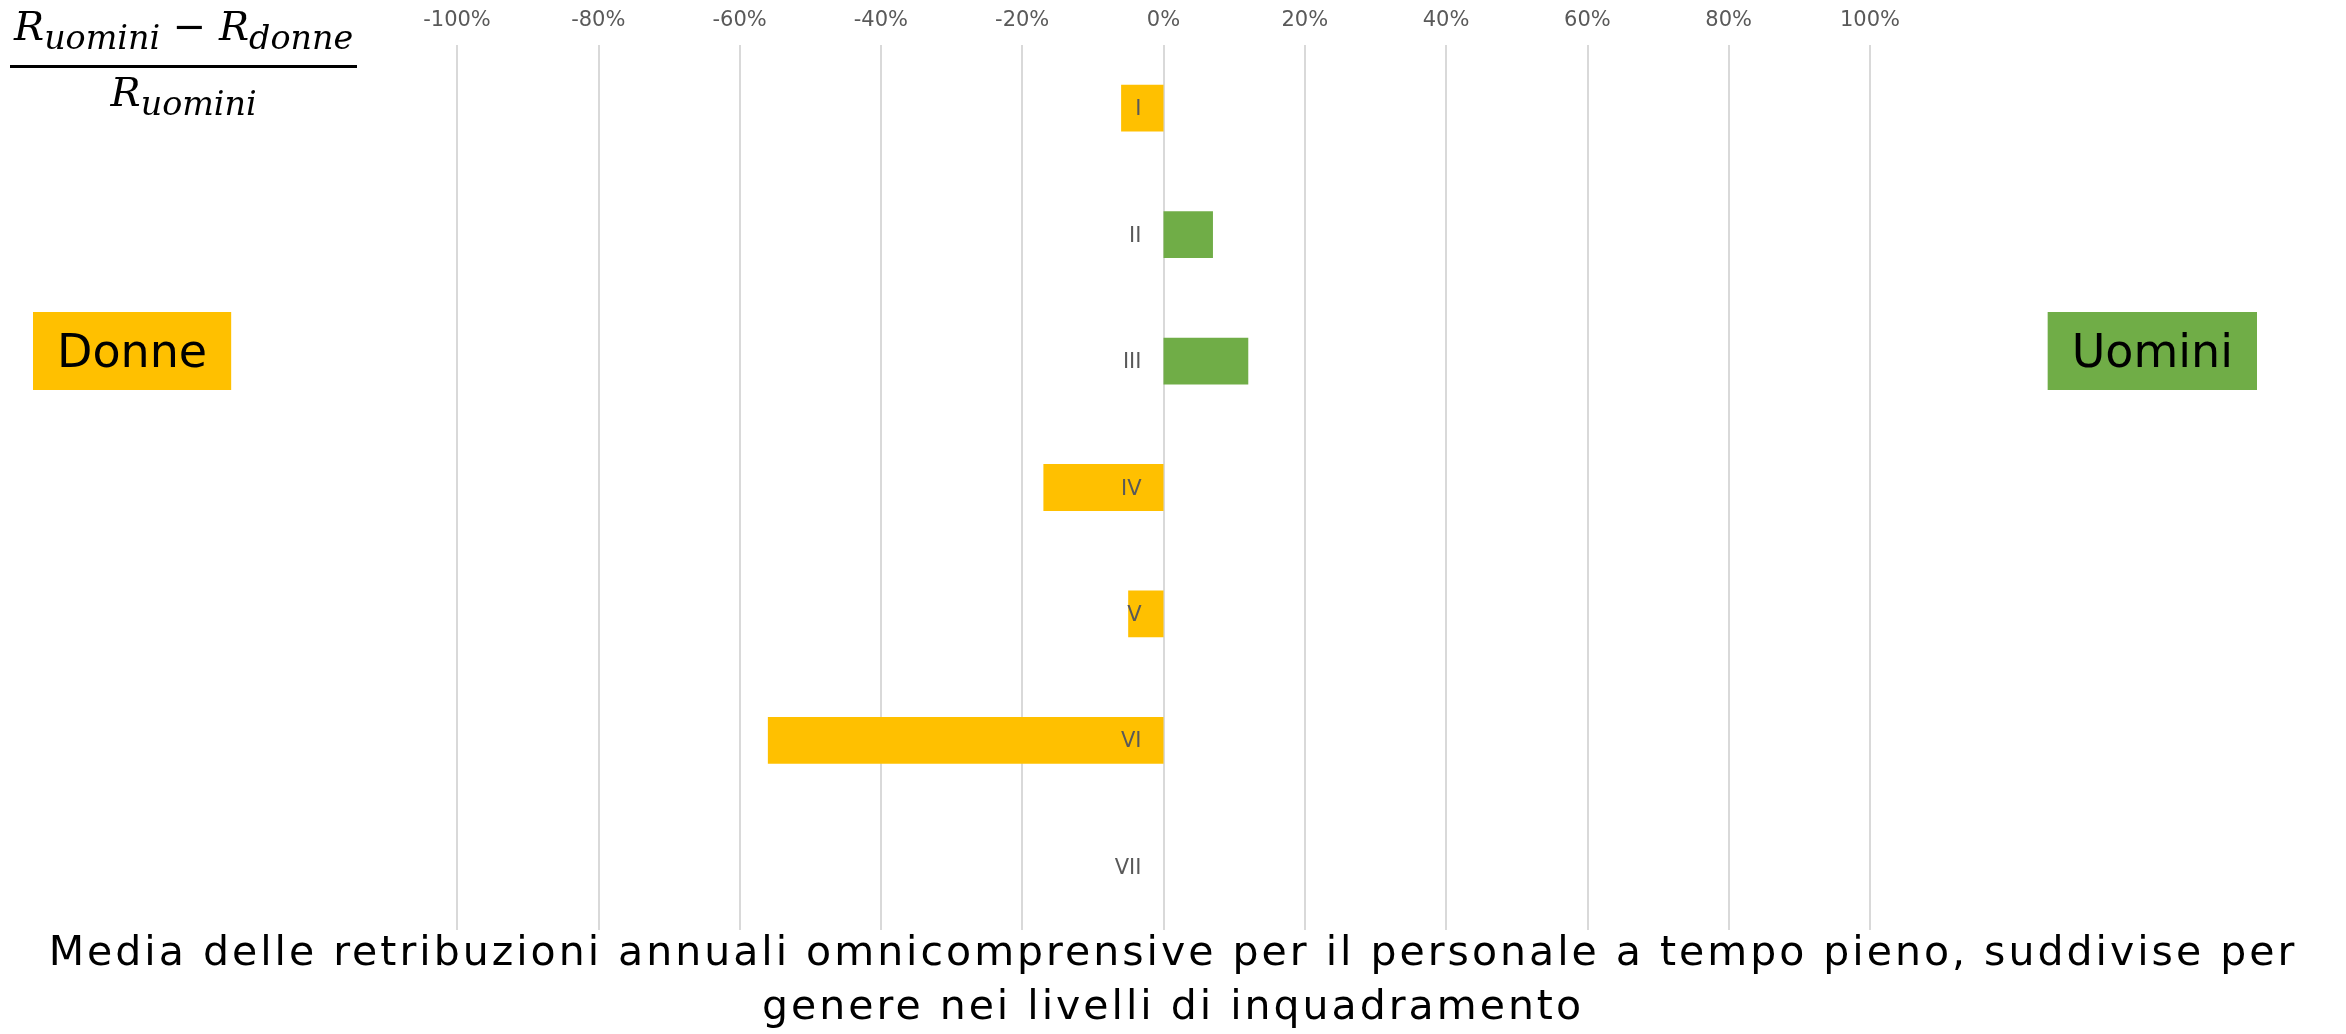 The width and height of the screenshot is (2346, 1034). What do you see at coordinates (1163, 18) in the screenshot?
I see `x-tick-label: 0%` at bounding box center [1163, 18].